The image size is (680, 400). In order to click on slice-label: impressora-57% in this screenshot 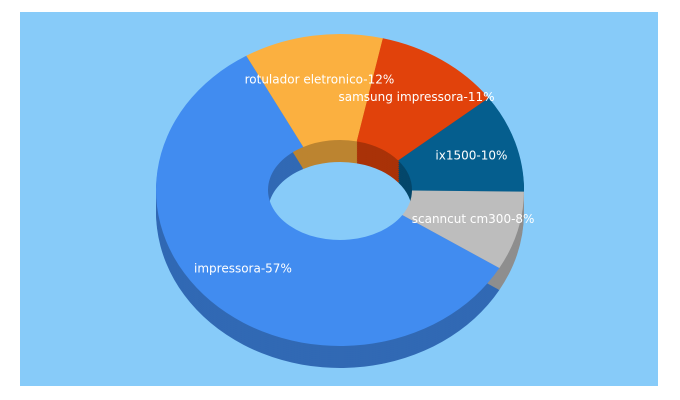, I will do `click(243, 268)`.